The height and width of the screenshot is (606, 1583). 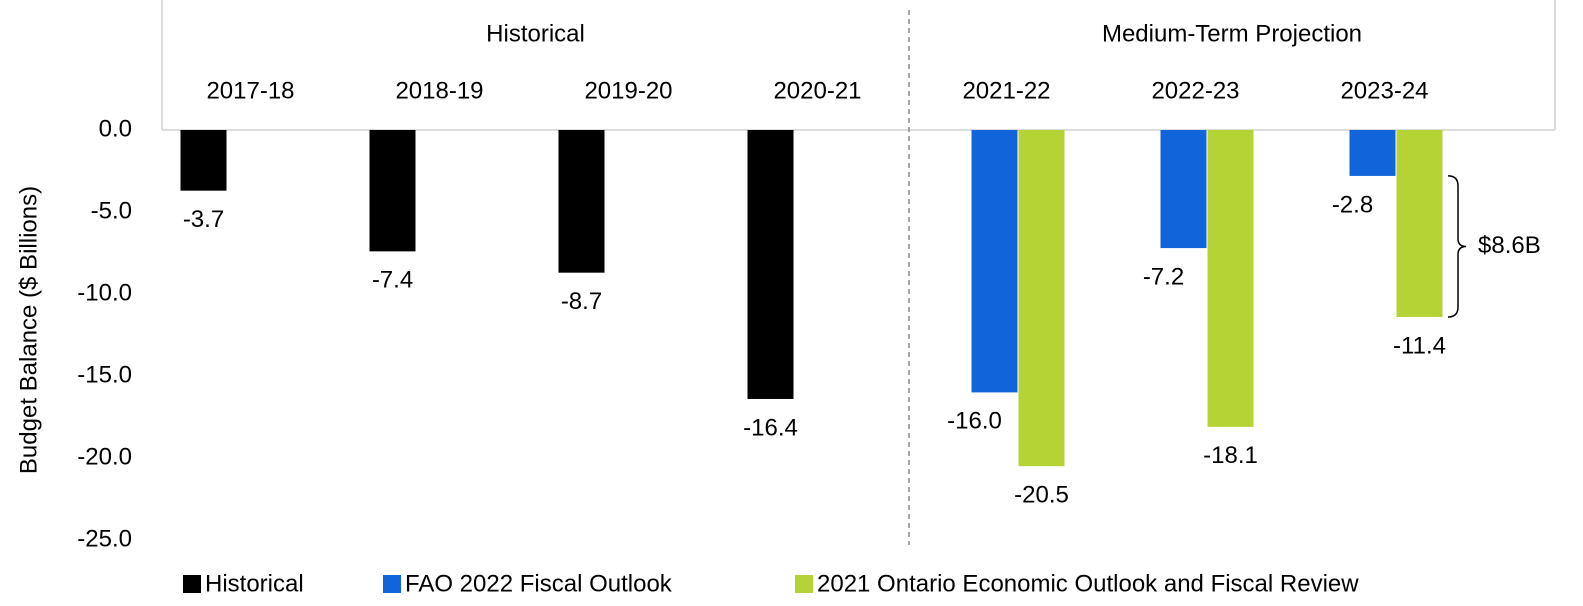 What do you see at coordinates (1195, 90) in the screenshot?
I see `x-tick-label: 2022-23` at bounding box center [1195, 90].